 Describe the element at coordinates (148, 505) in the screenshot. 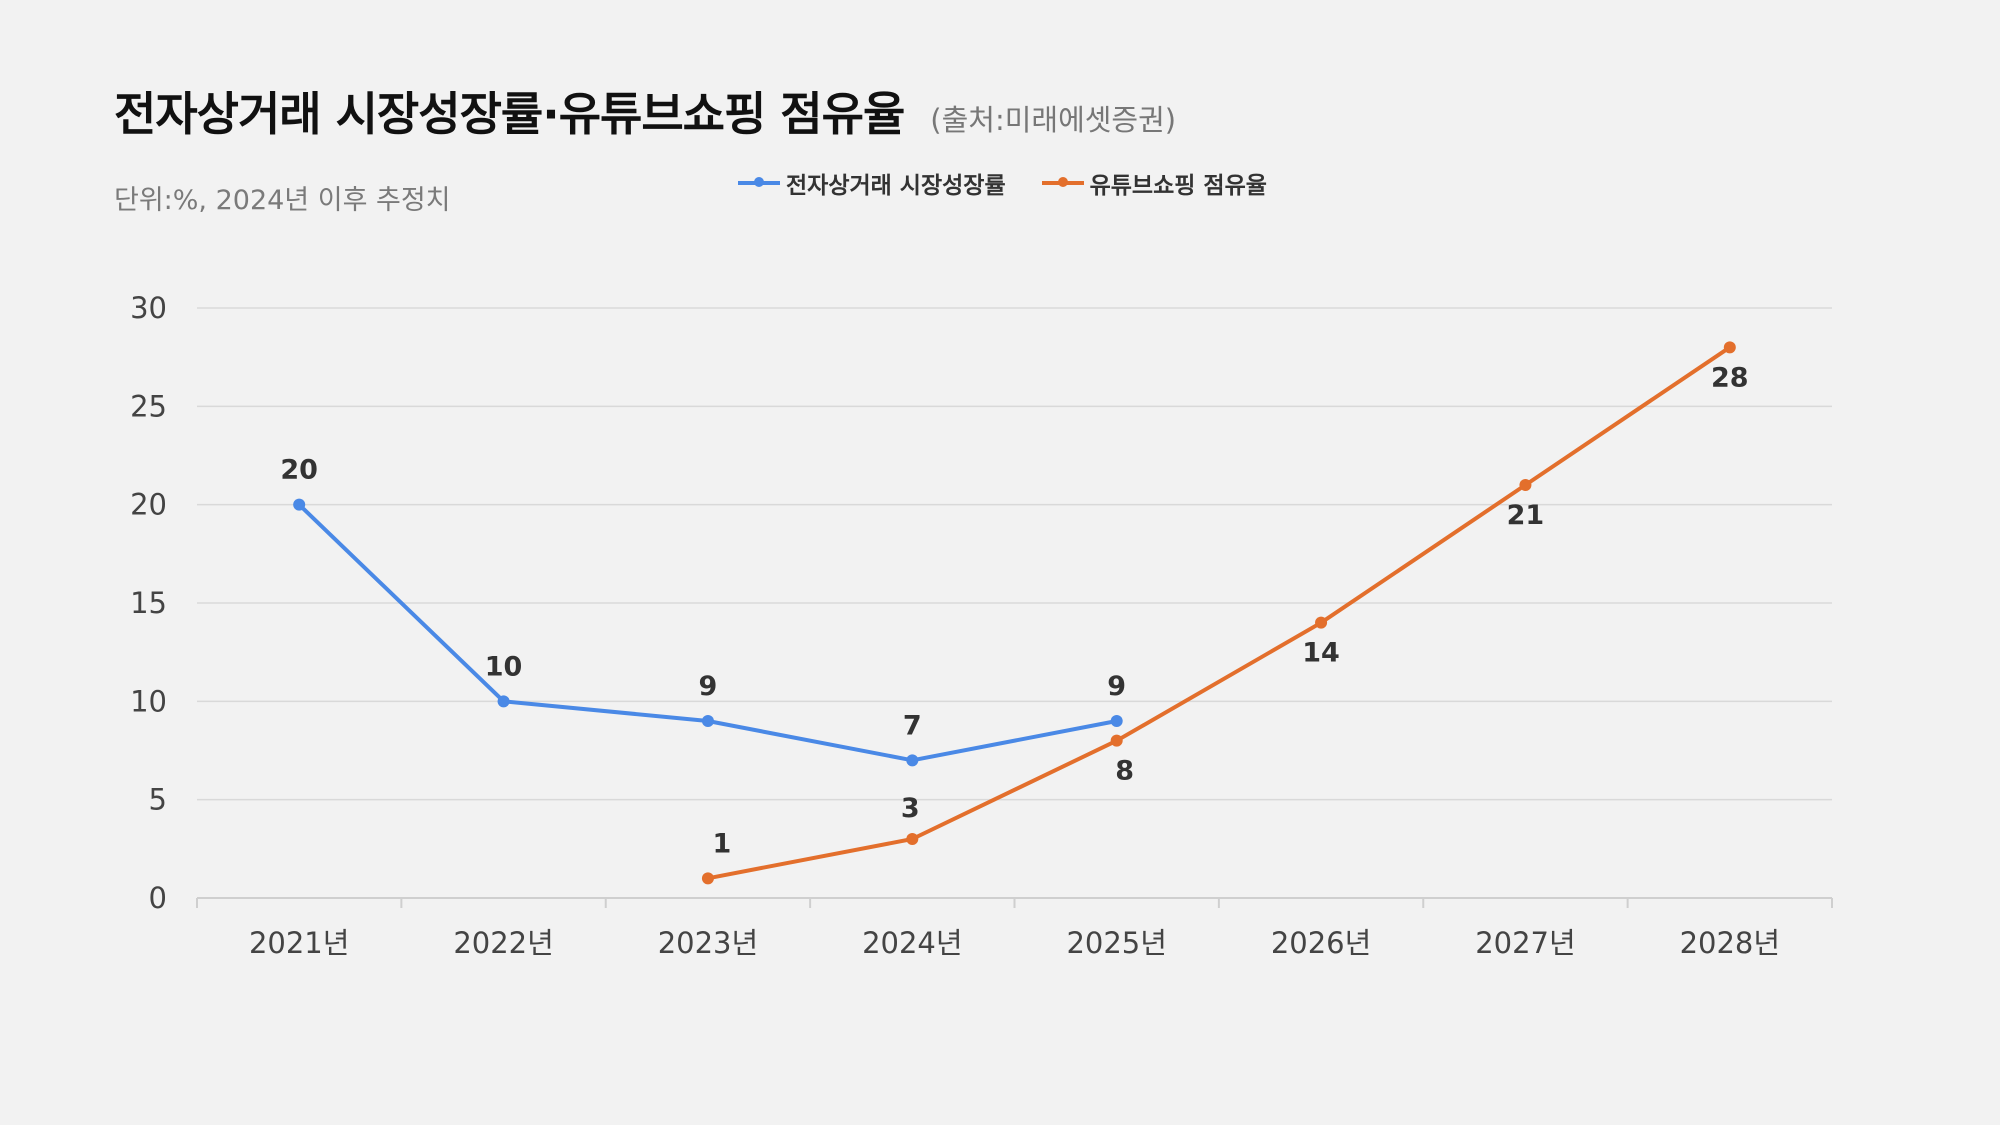

I see `y-tick-label: 20` at that location.